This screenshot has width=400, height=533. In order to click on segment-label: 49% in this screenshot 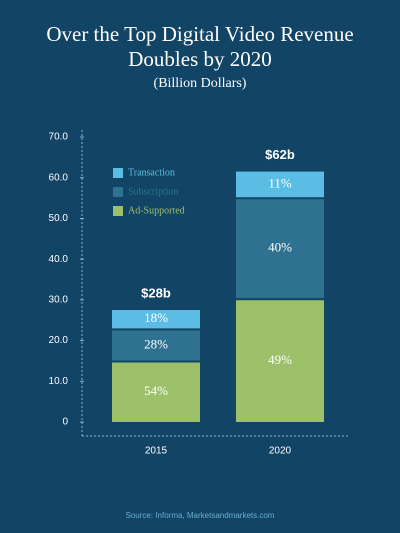, I will do `click(280, 359)`.